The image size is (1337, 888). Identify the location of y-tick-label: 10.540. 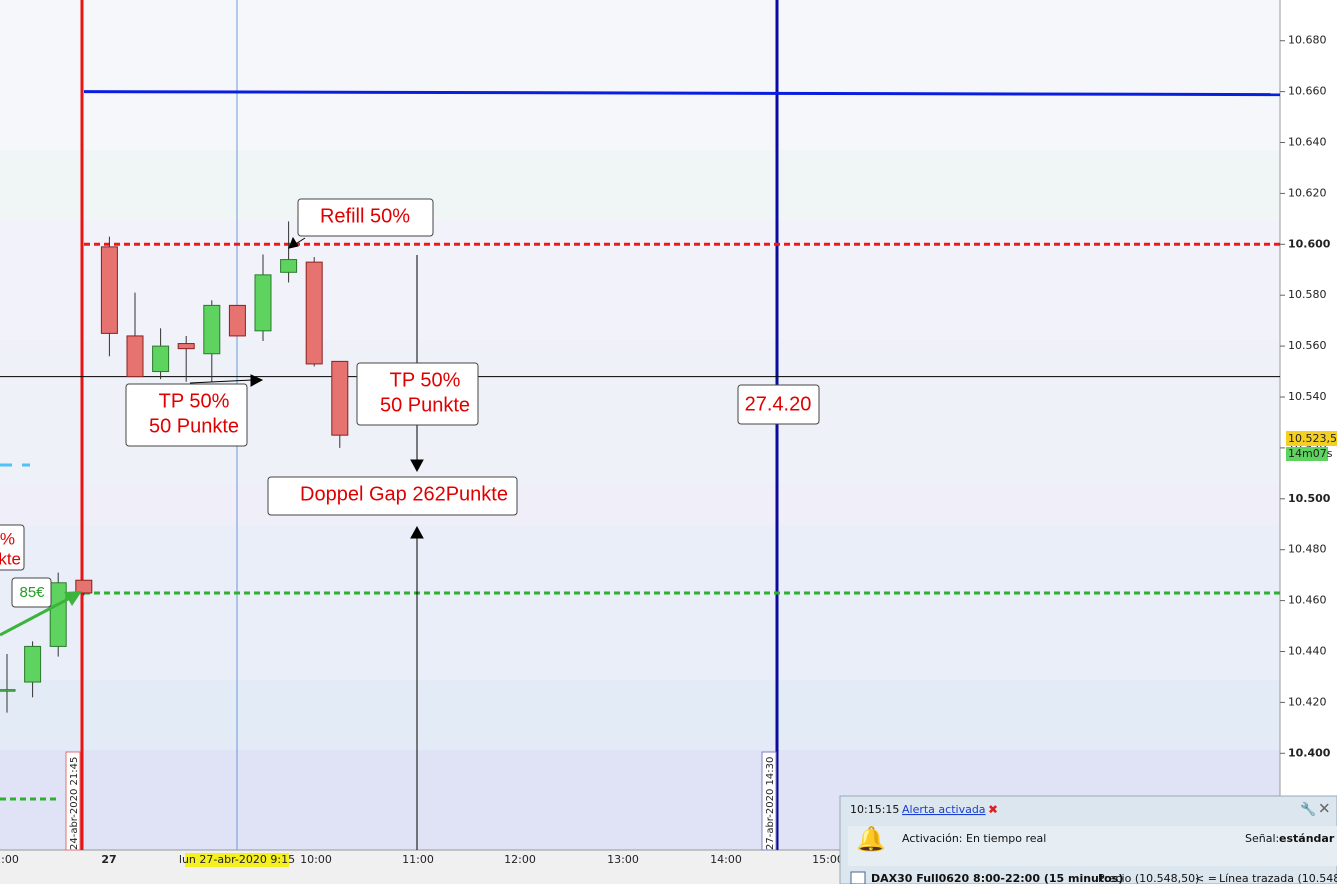
(1307, 396).